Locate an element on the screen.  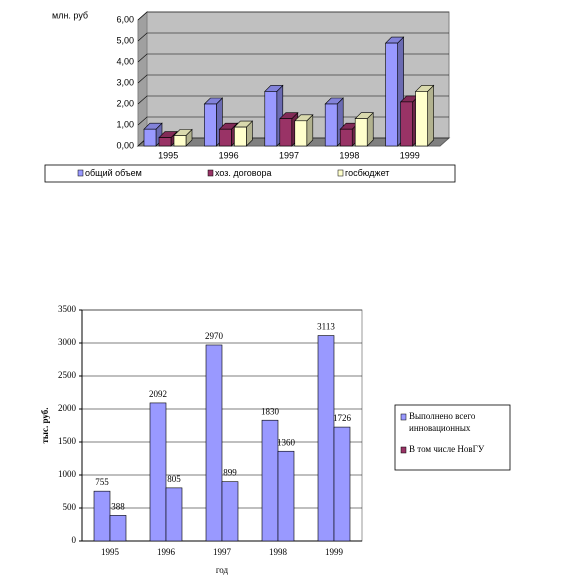
y-axis-label: тыс. руб. is located at coordinates (45, 426).